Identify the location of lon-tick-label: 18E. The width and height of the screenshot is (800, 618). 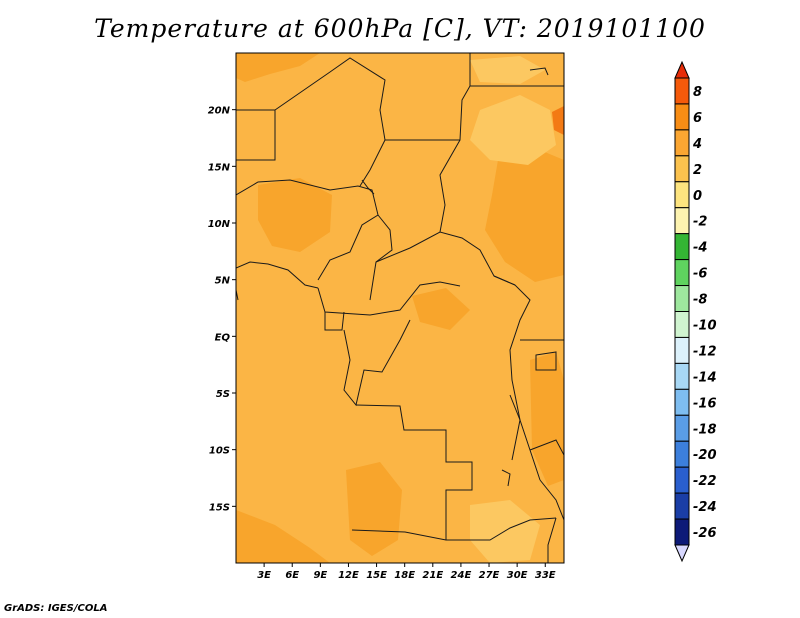
(404, 575).